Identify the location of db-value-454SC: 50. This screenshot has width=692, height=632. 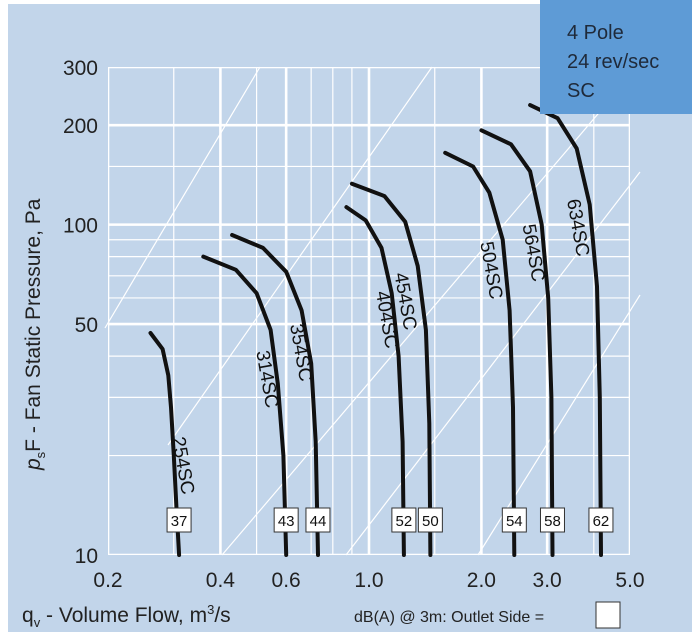
(430, 521).